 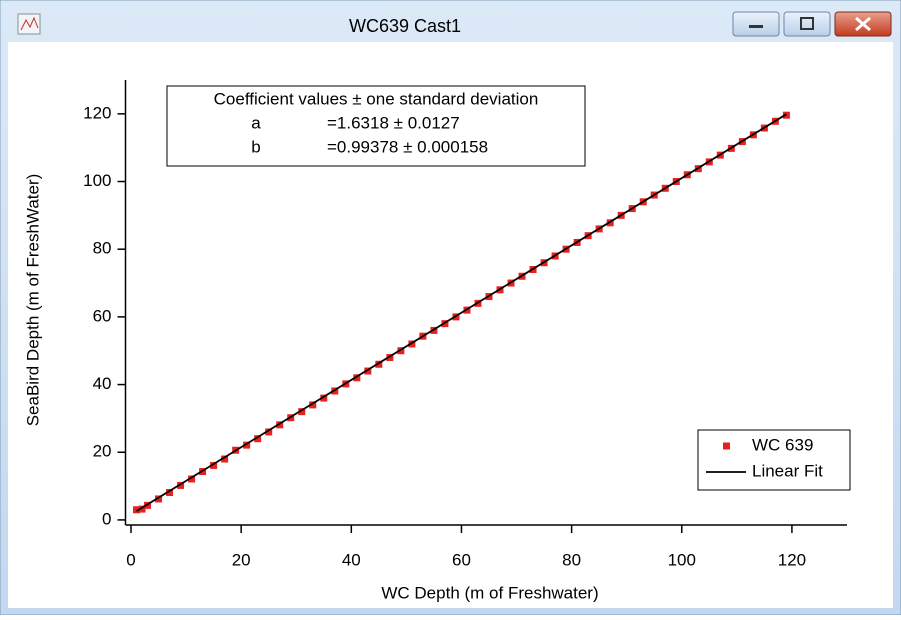 I want to click on annotation-value: =0.99378 ± 0.000158, so click(x=407, y=146).